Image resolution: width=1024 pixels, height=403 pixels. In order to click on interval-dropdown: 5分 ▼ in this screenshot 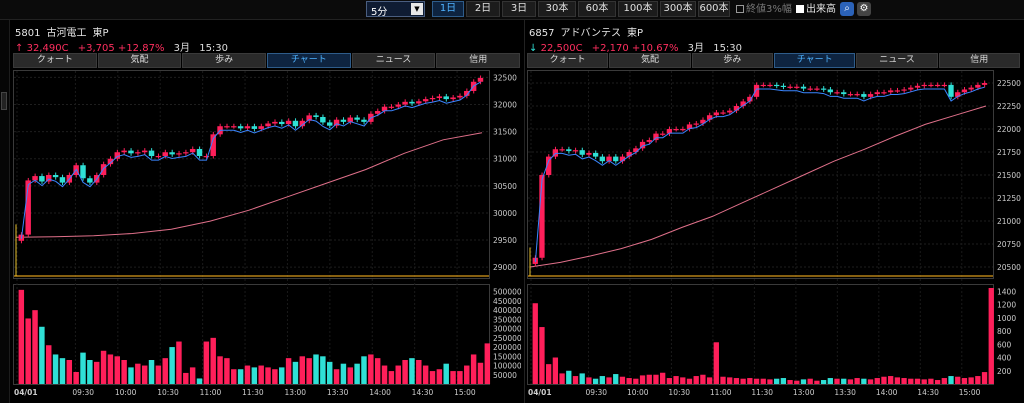, I will do `click(395, 9)`.